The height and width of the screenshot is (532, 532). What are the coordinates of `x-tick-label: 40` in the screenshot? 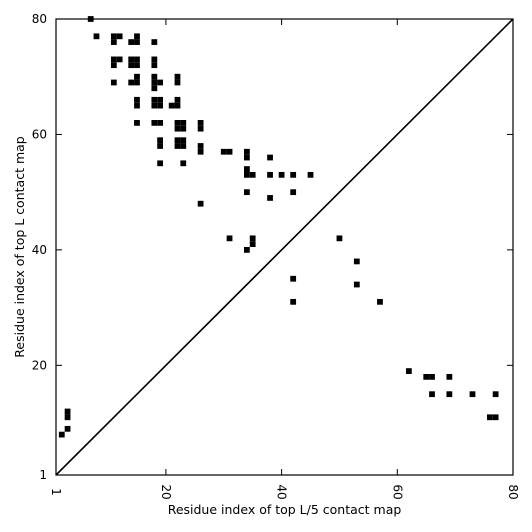 It's located at (282, 491).